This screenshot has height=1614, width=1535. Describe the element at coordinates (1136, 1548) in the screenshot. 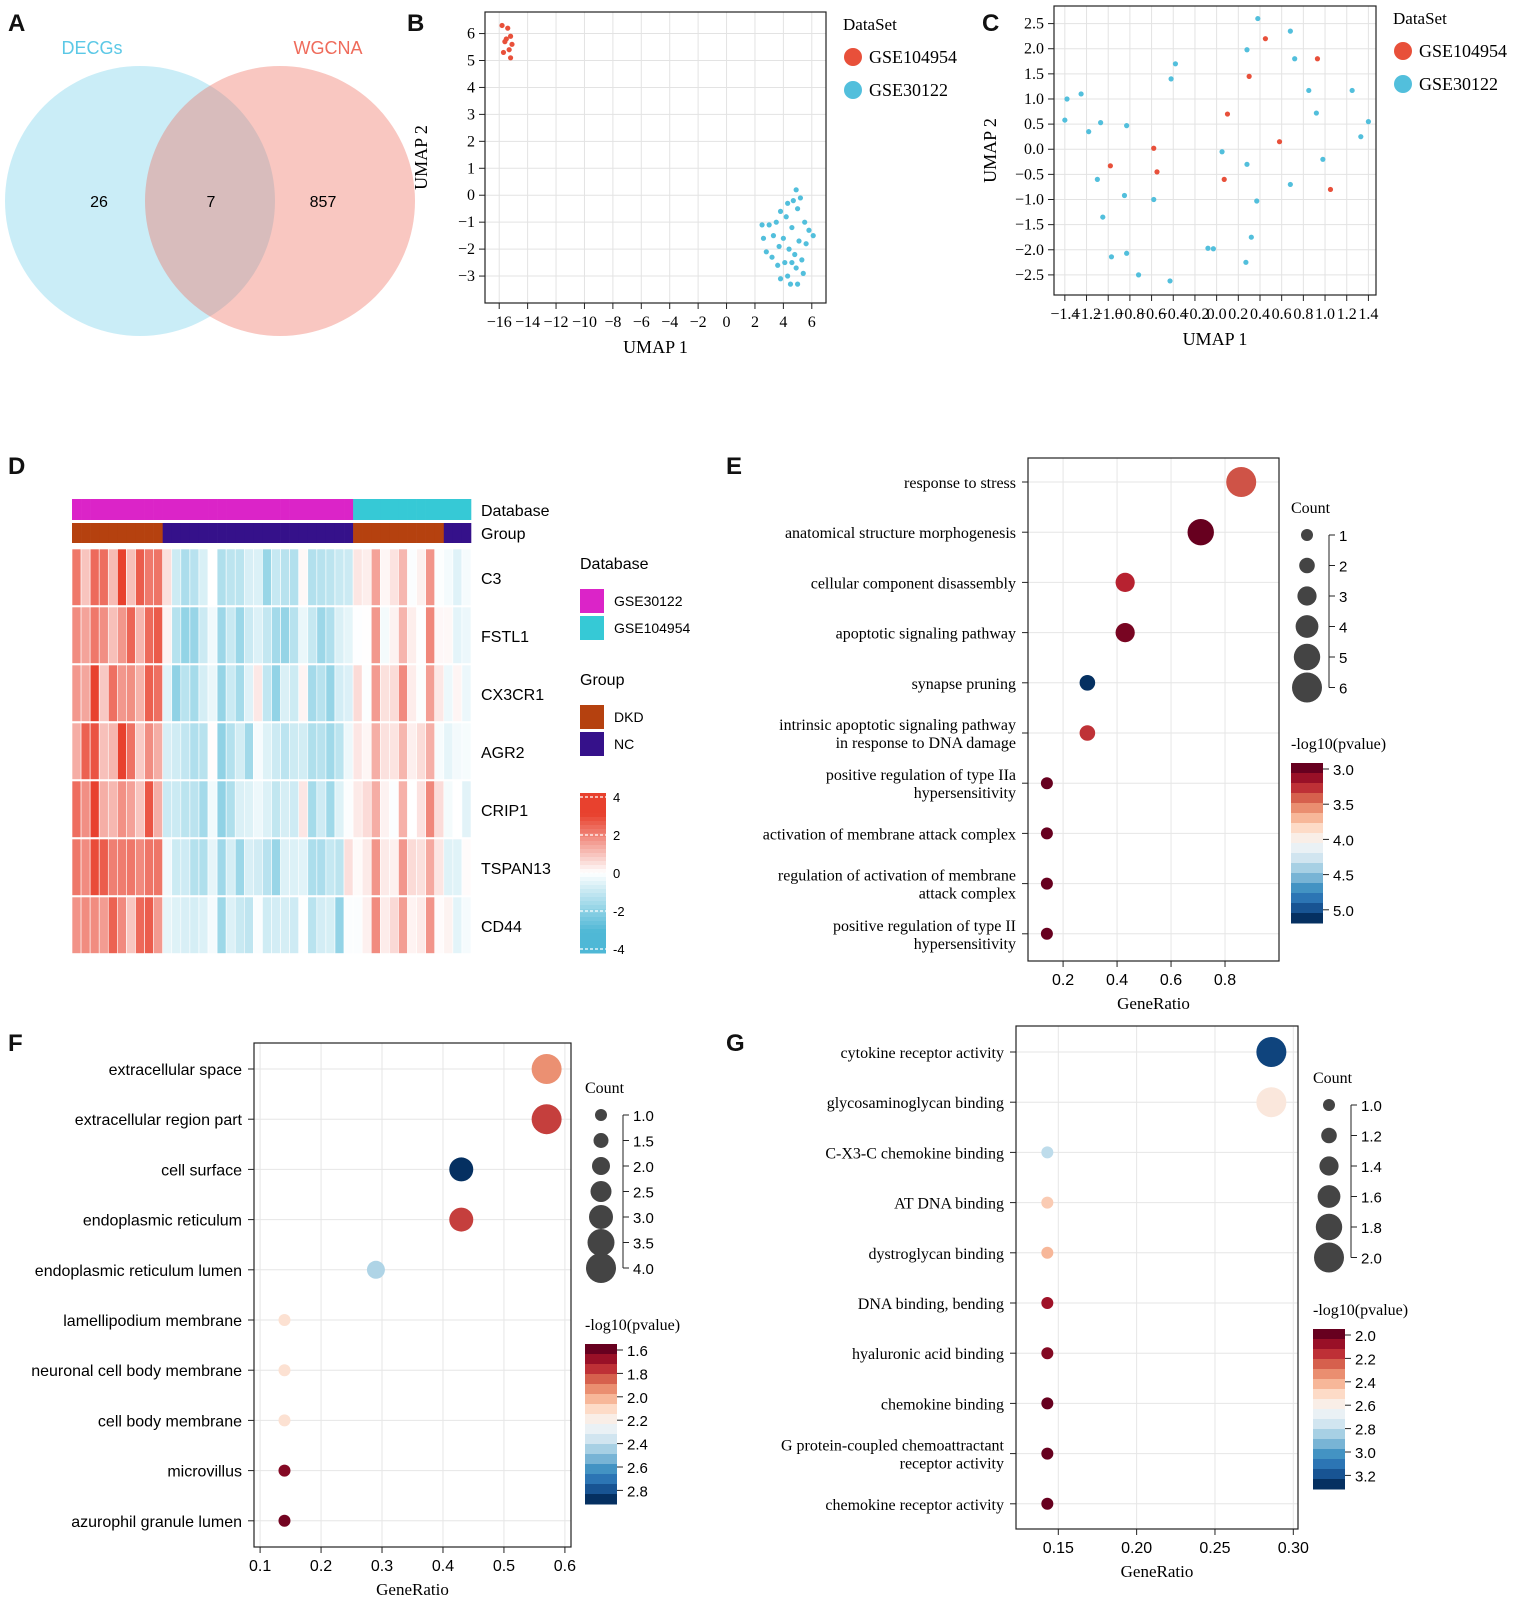

I see `x-tick-label: 0.20` at that location.